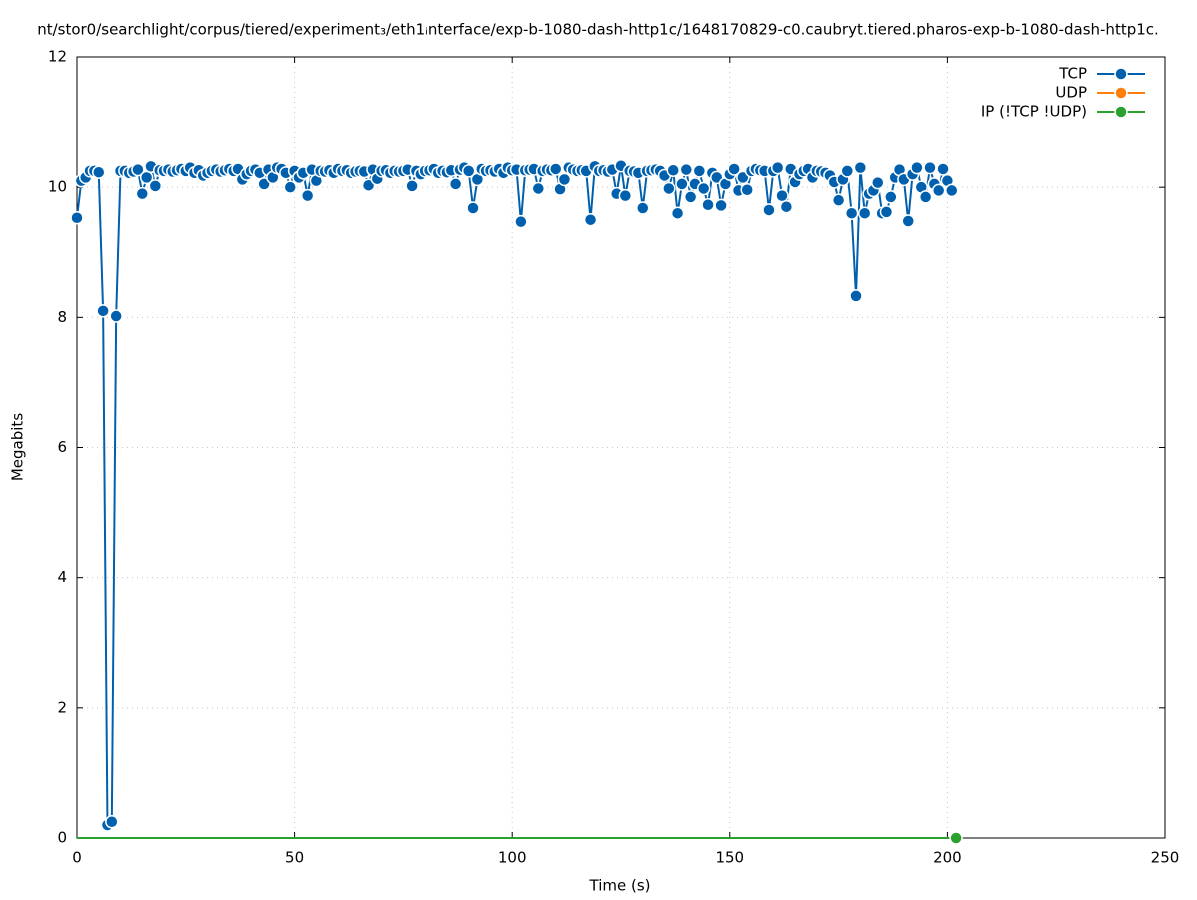  Describe the element at coordinates (18, 447) in the screenshot. I see `y-axis-label: Megabits` at that location.